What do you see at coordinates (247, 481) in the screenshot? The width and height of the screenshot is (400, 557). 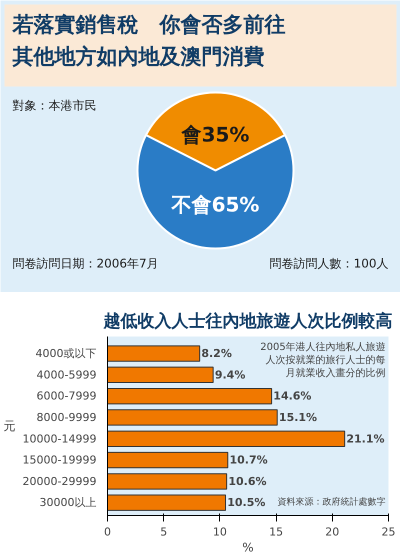 I see `data-label: 10.6%` at bounding box center [247, 481].